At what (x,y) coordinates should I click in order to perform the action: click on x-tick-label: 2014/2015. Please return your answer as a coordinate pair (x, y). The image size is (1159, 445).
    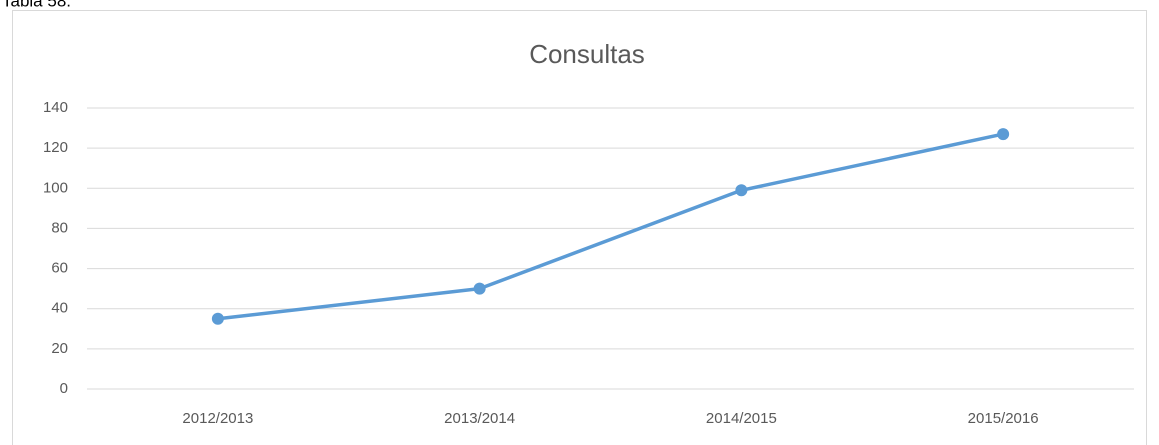
    Looking at the image, I should click on (741, 418).